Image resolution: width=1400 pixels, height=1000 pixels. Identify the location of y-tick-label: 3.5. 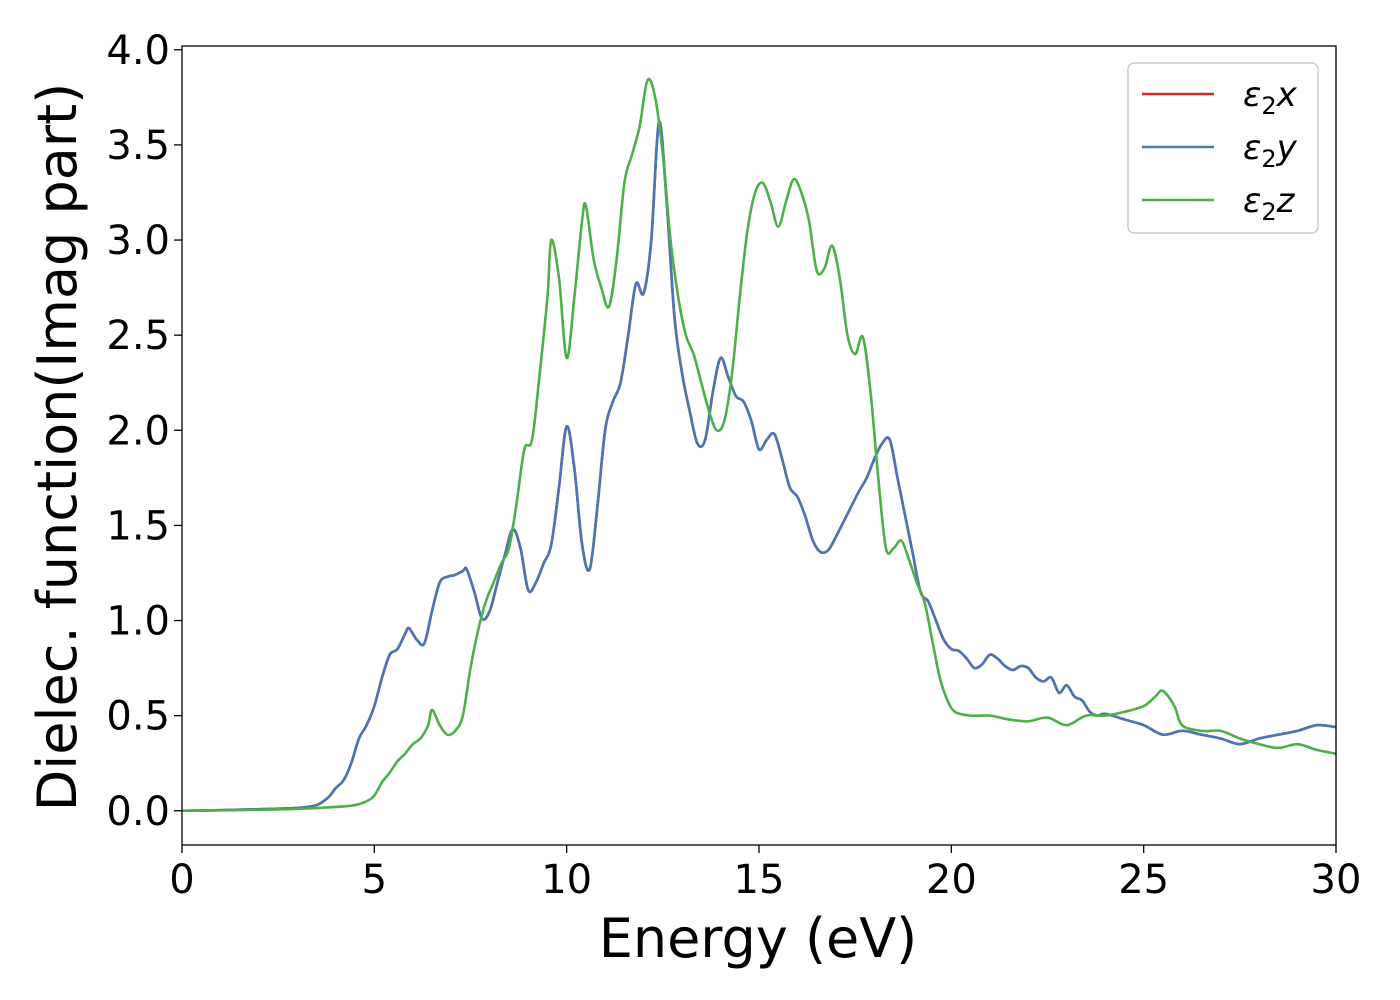
(138, 146).